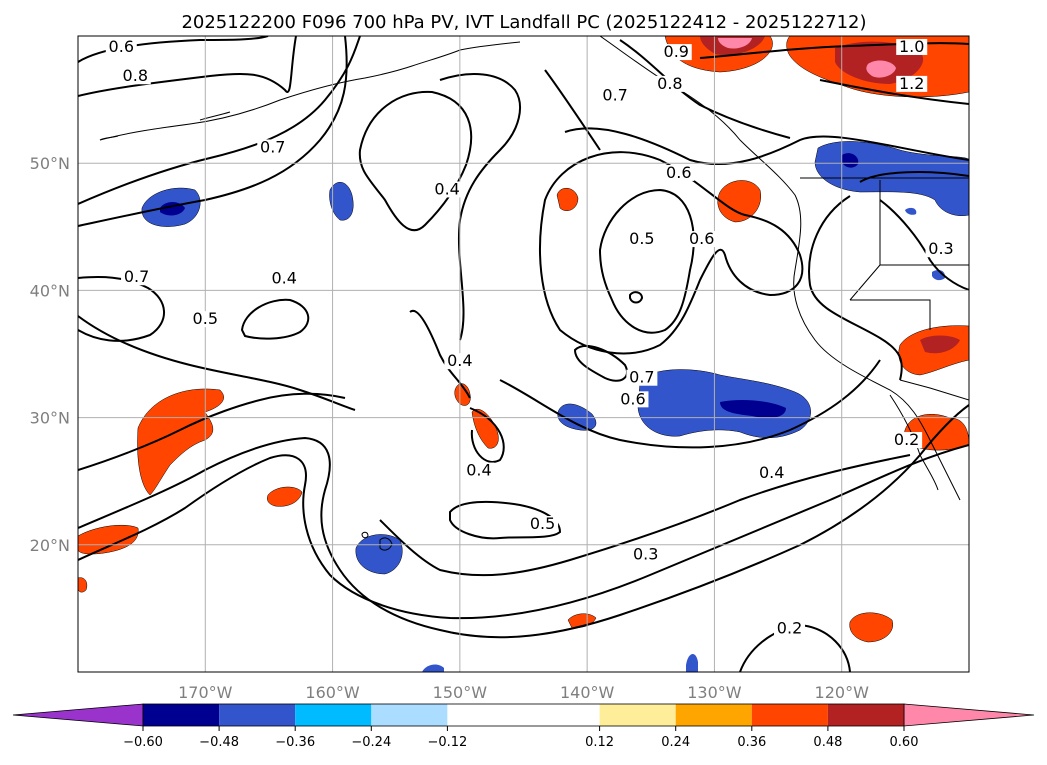  I want to click on shaded-negative-region, so click(433, 668).